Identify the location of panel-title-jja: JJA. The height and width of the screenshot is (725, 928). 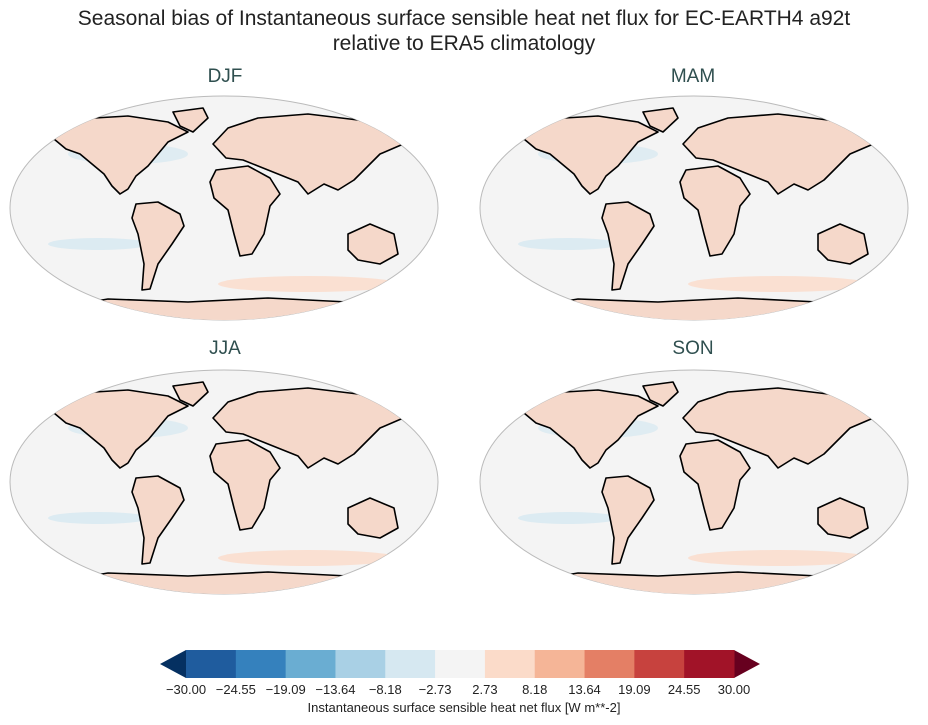
(225, 348).